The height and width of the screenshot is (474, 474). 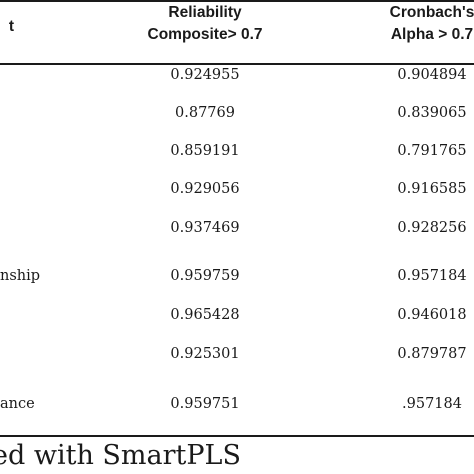 I want to click on row-composite-reliability-value: 0.929056, so click(x=205, y=189).